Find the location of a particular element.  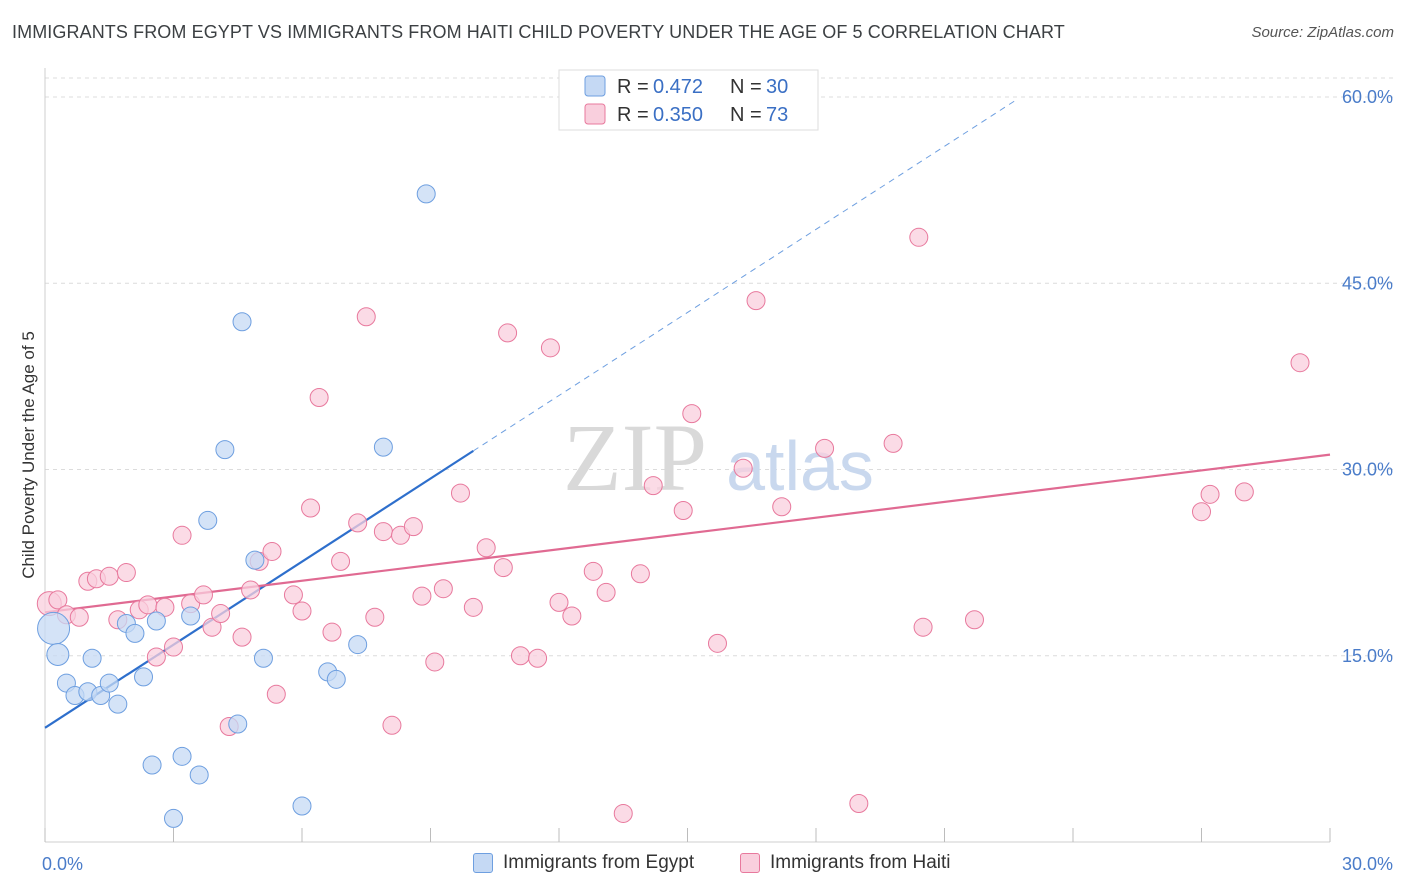

legend-r-label-haiti: R = is located at coordinates (633, 115).